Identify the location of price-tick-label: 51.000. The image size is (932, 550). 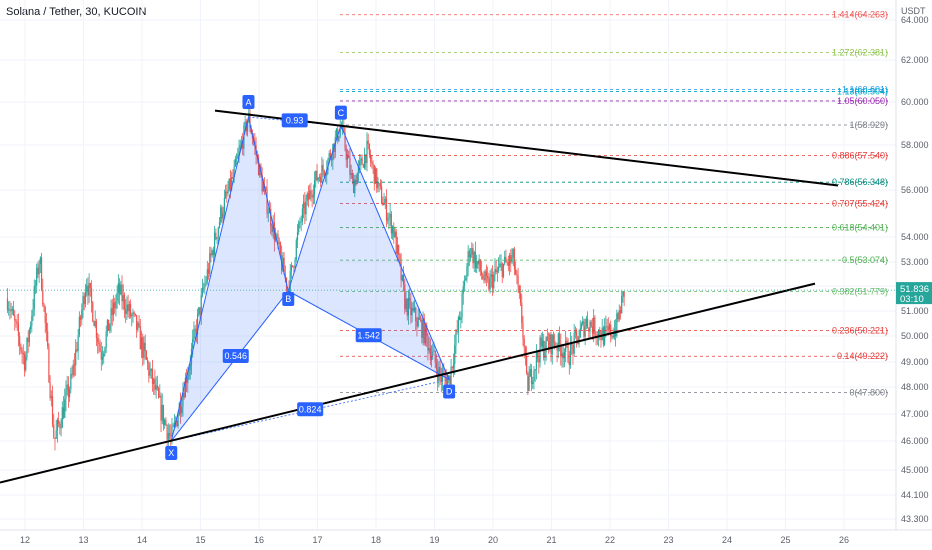
(915, 311).